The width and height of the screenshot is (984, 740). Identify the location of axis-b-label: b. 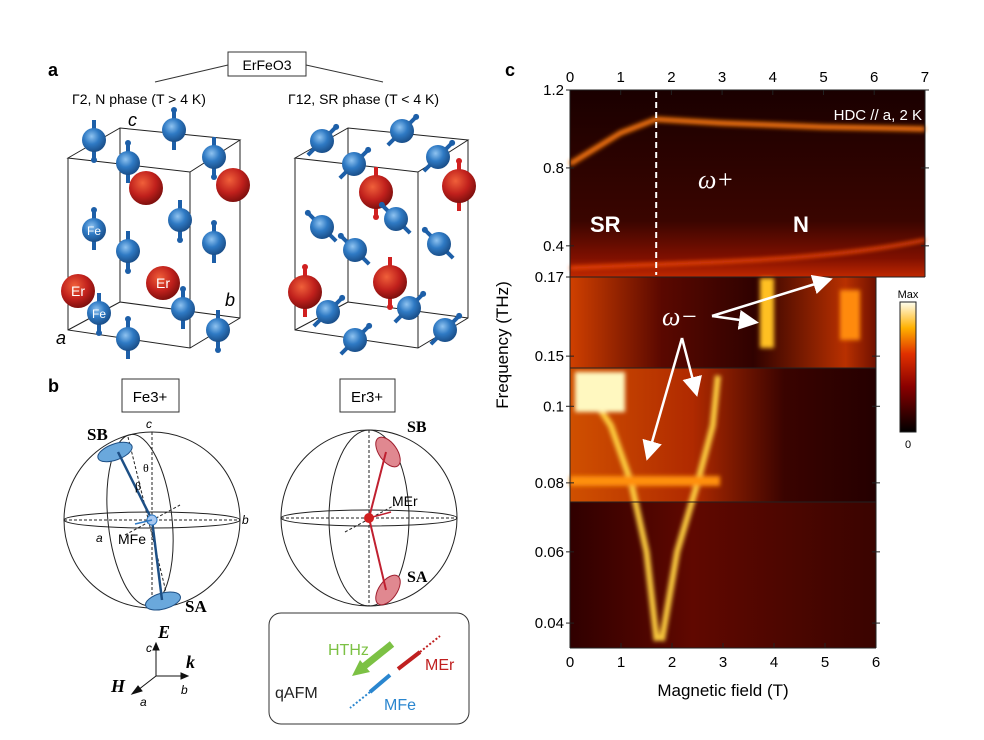
(230, 300).